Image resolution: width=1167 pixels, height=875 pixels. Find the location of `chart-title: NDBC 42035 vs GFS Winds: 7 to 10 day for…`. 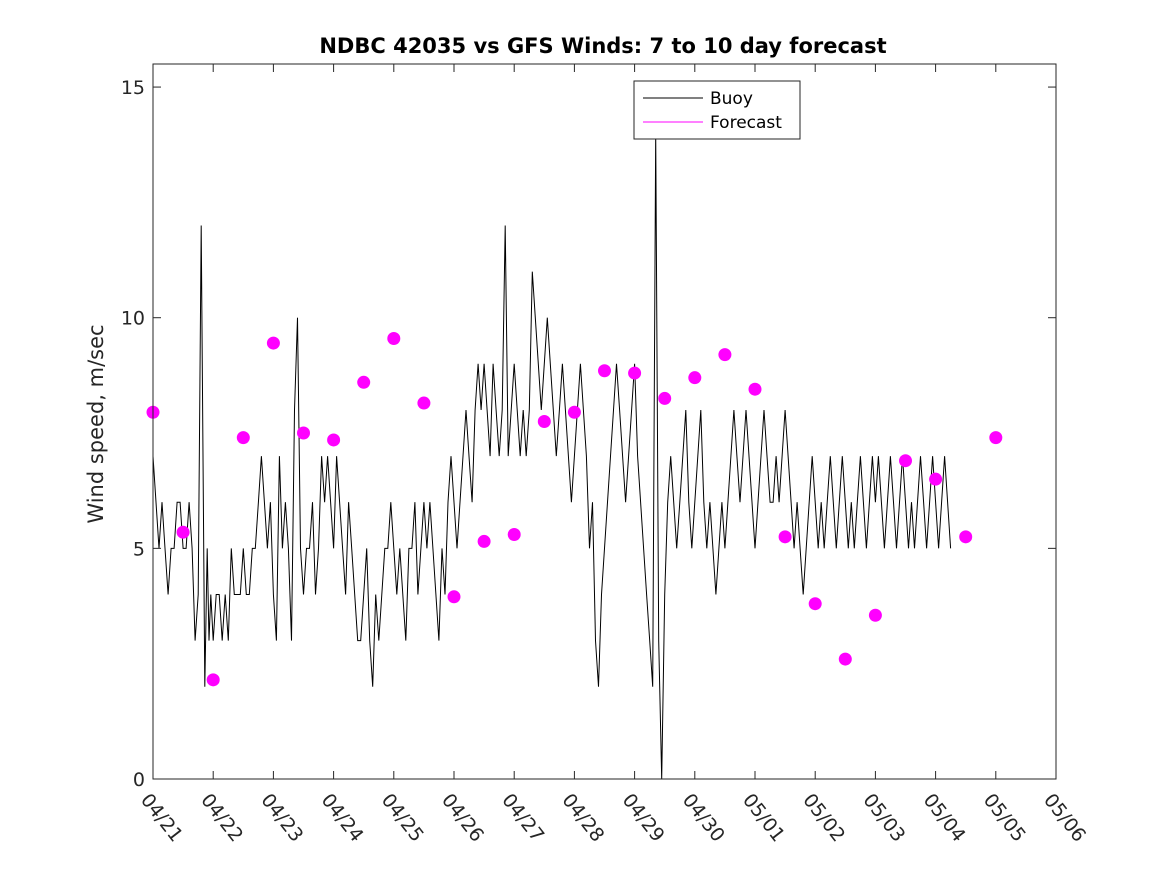

chart-title: NDBC 42035 vs GFS Winds: 7 to 10 day for… is located at coordinates (602, 46).